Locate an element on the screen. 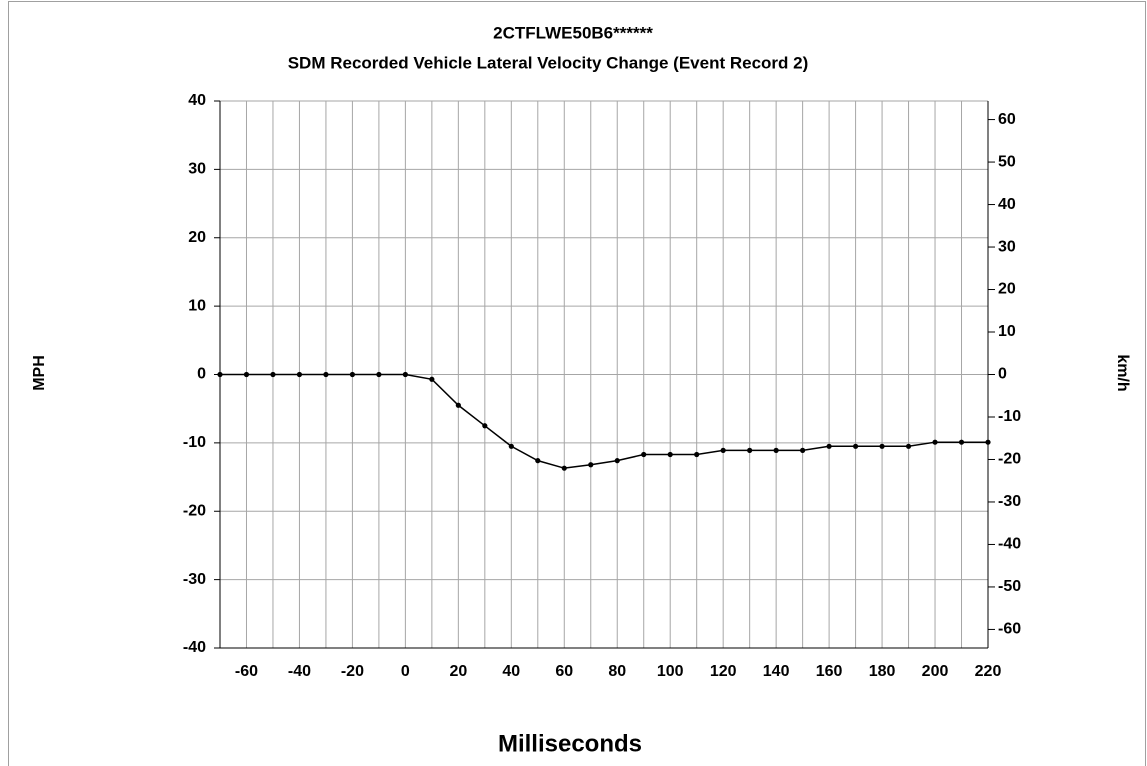 Image resolution: width=1147 pixels, height=766 pixels. x-tick-label: 160 is located at coordinates (829, 671).